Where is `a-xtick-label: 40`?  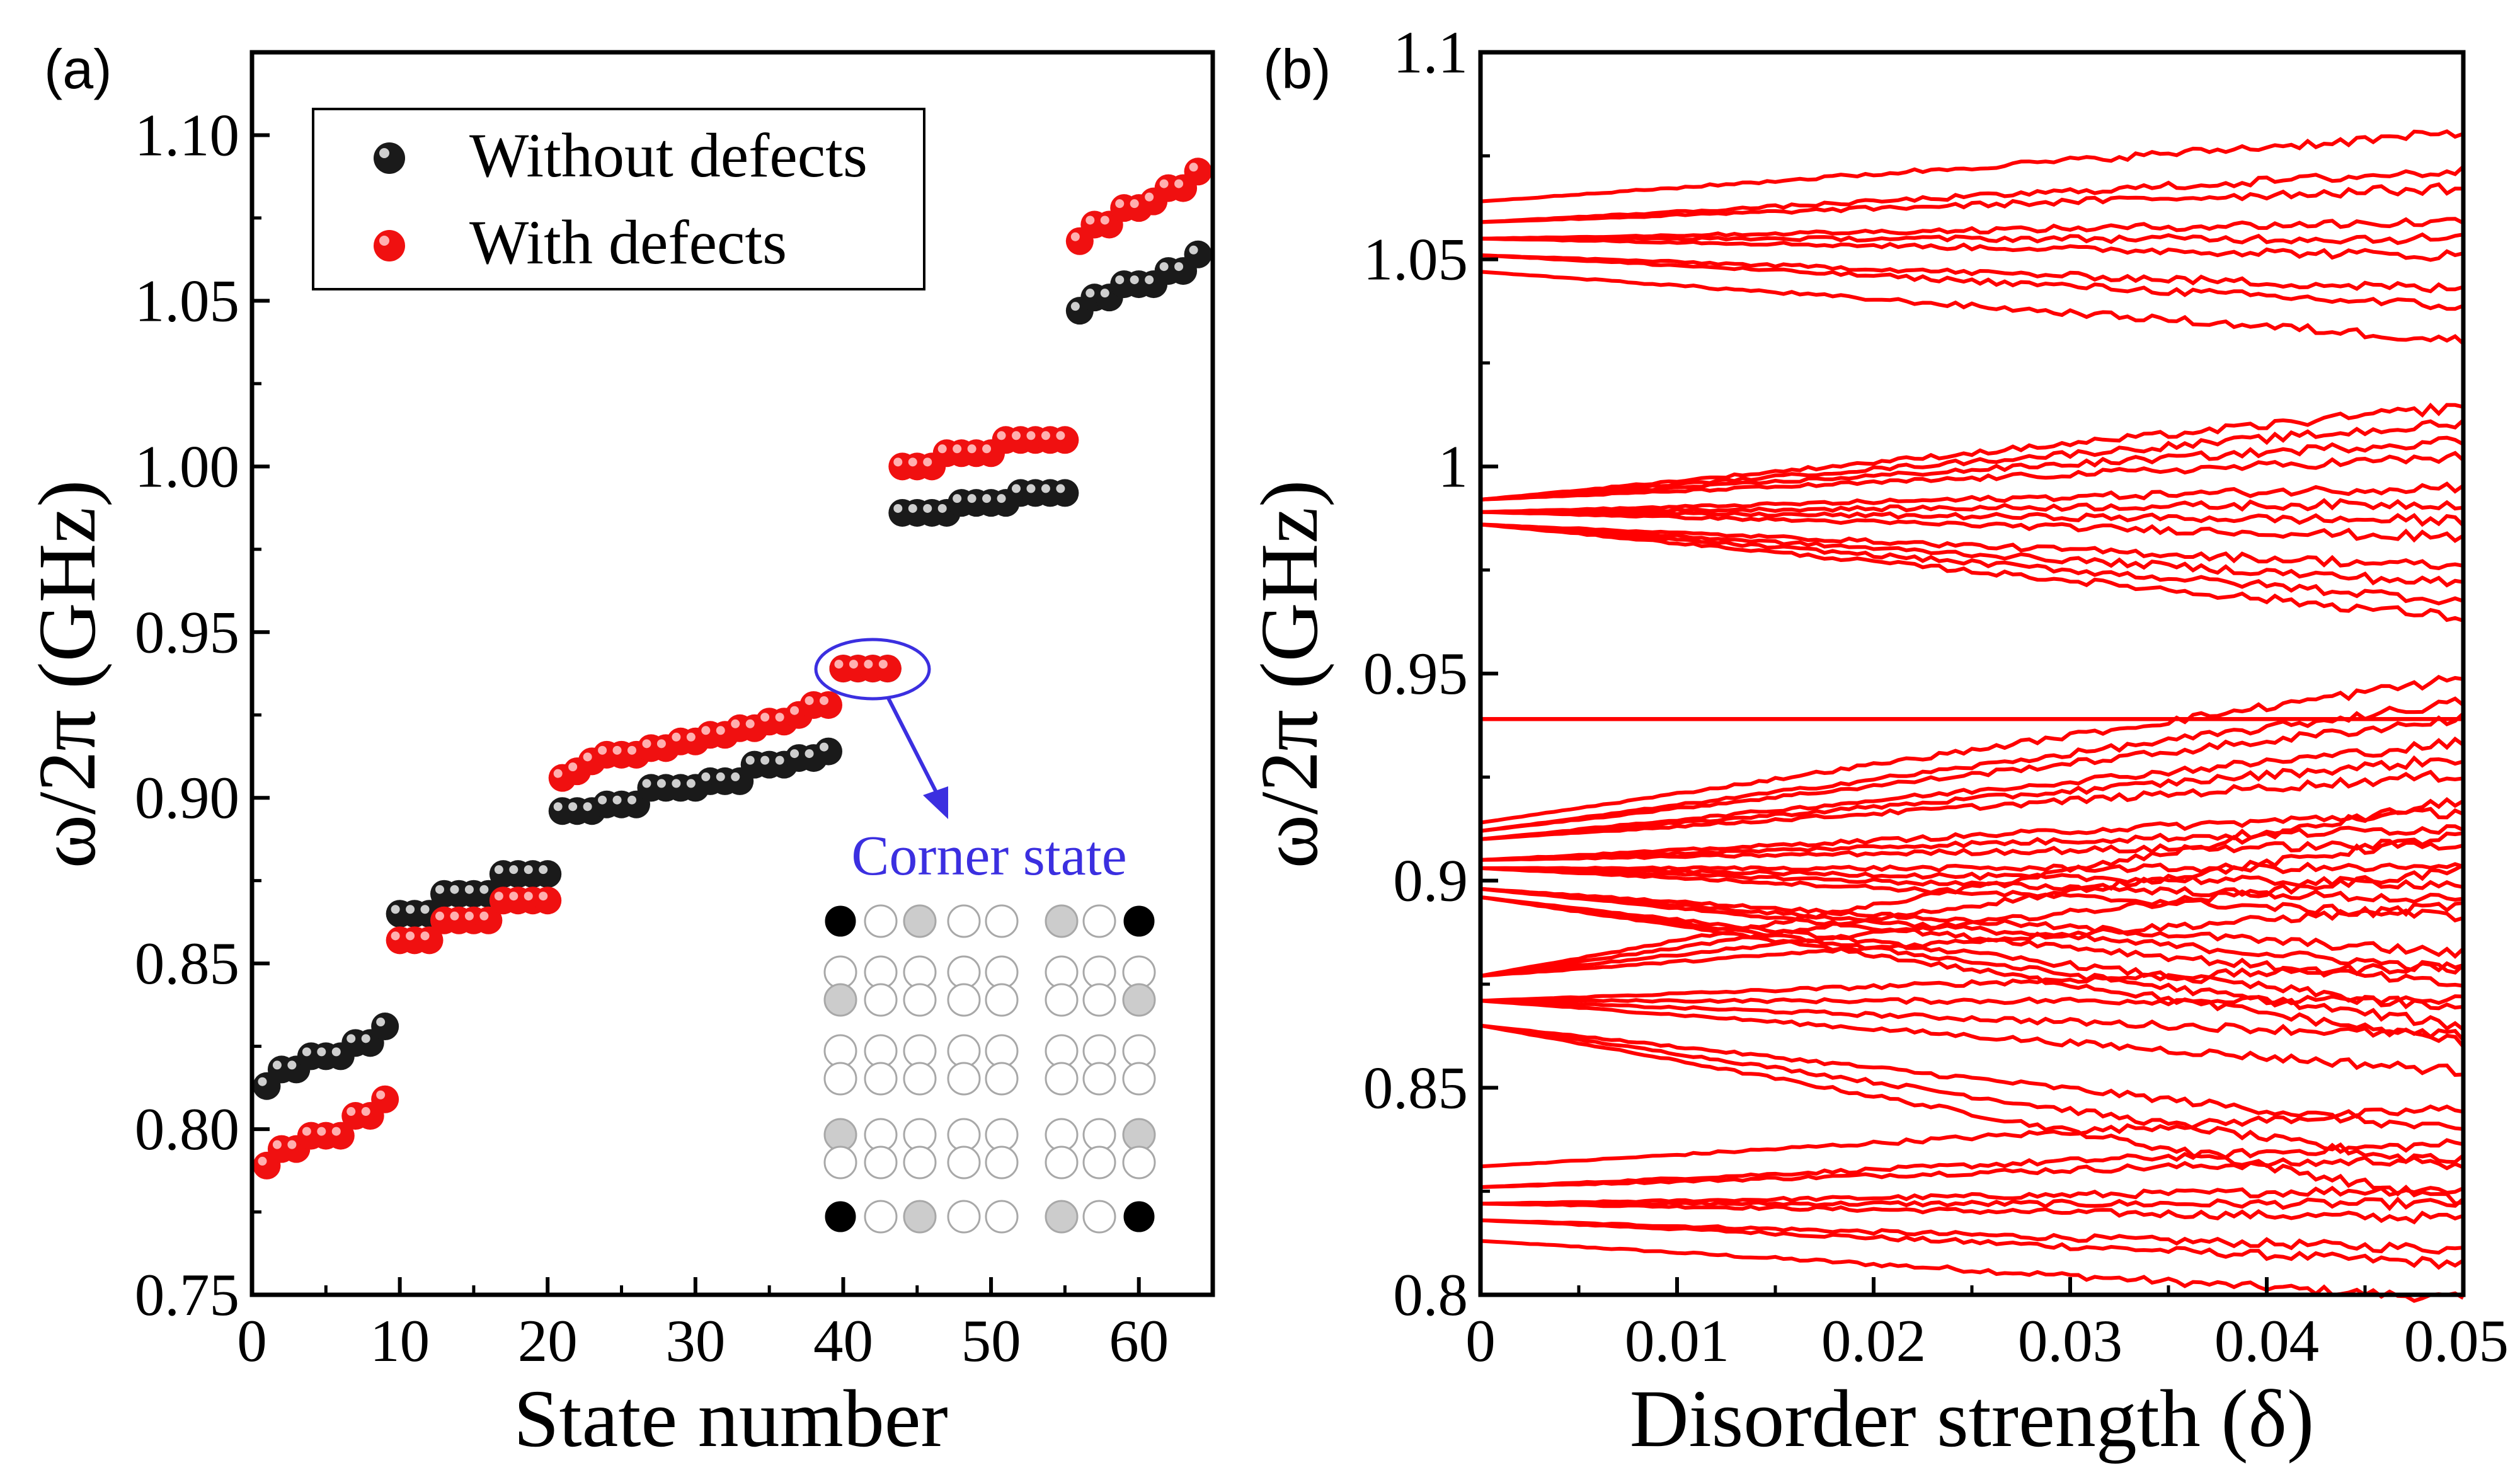 a-xtick-label: 40 is located at coordinates (843, 1341).